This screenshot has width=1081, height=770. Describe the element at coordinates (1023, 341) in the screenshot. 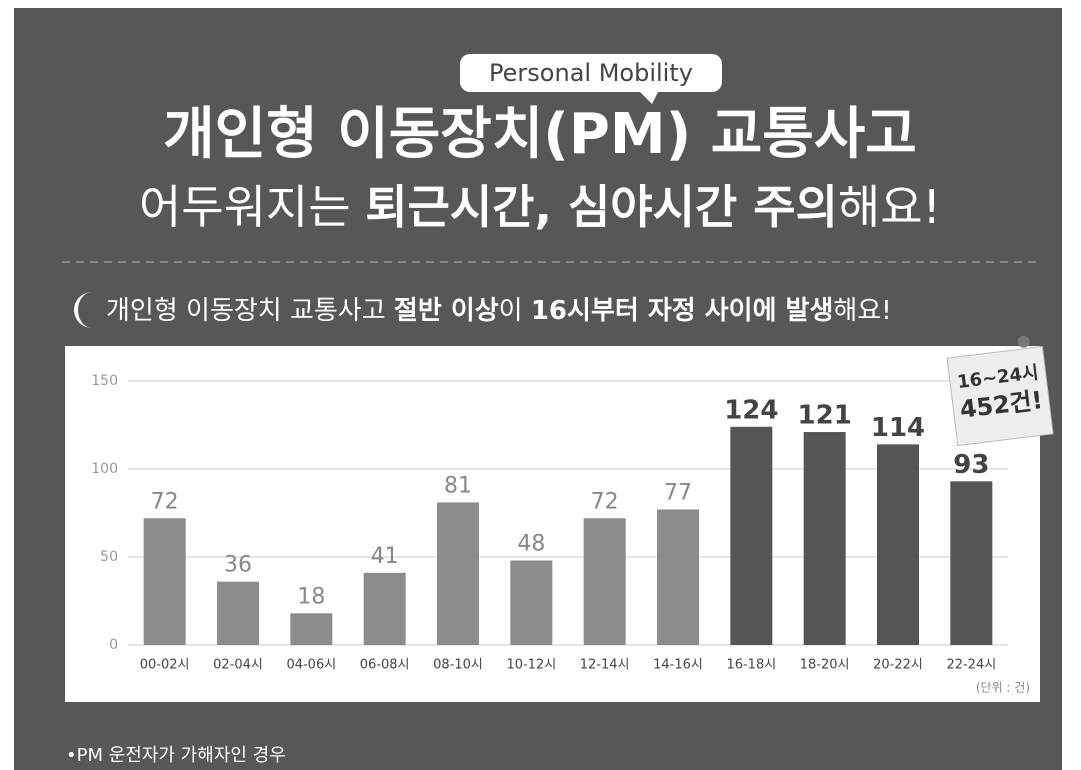

I see `pin` at that location.